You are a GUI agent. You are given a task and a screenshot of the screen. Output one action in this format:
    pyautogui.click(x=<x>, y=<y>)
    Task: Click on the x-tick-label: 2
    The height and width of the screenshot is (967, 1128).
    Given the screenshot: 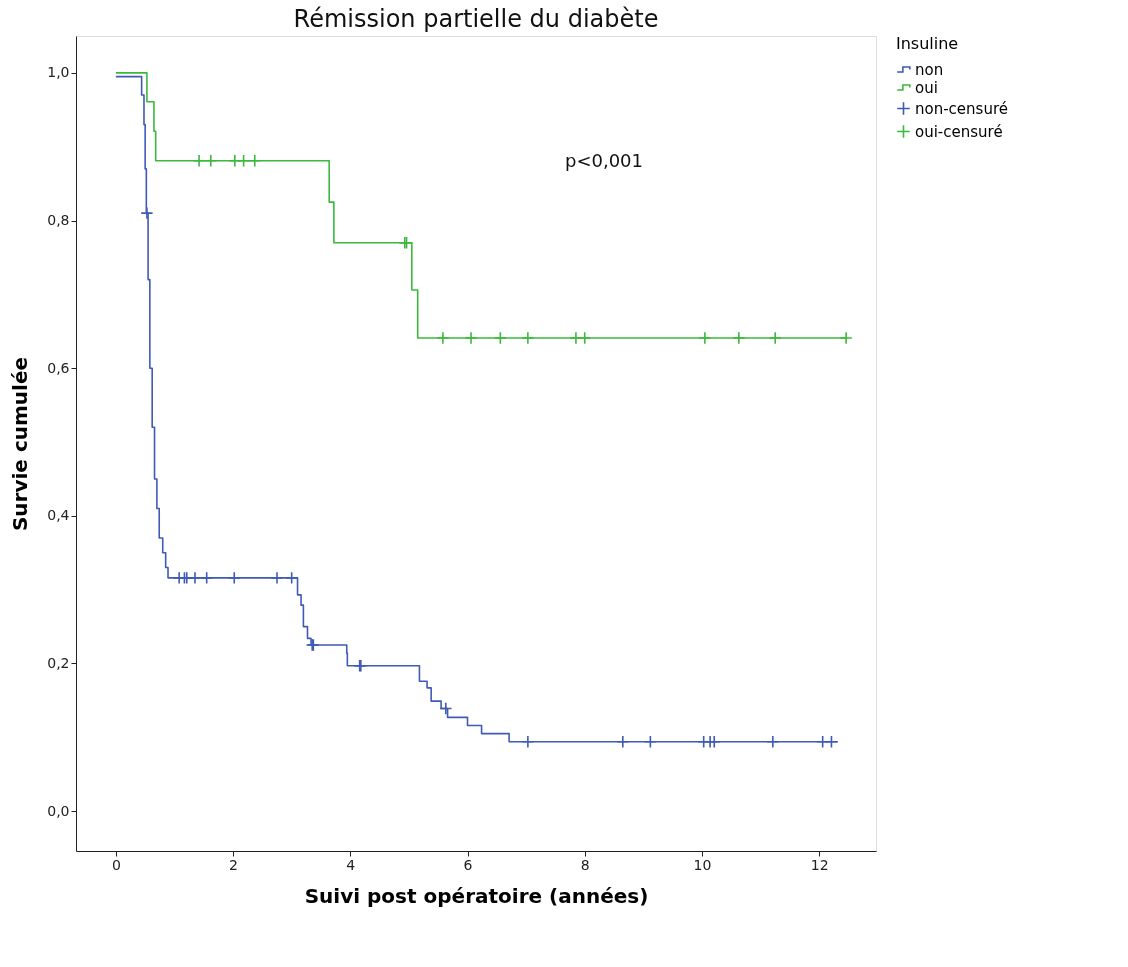 What is the action you would take?
    pyautogui.click(x=234, y=864)
    